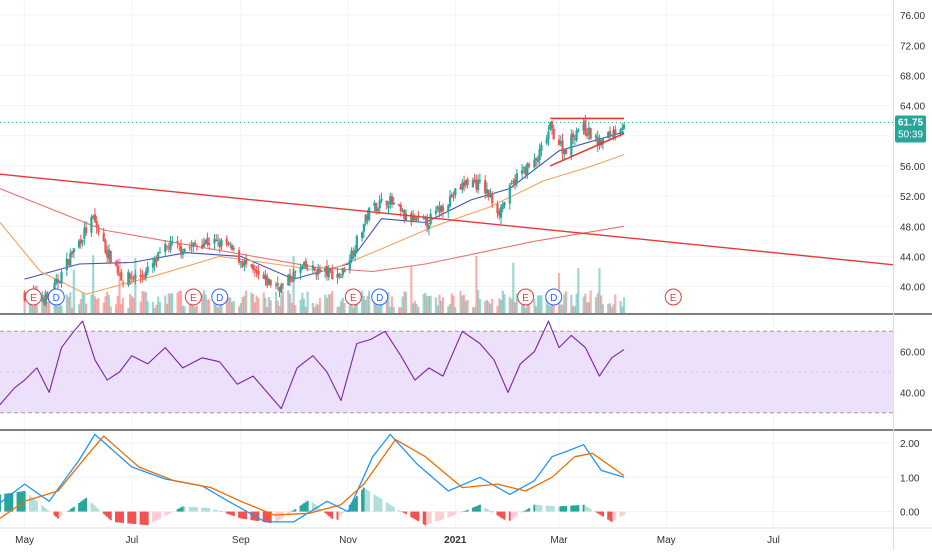 The width and height of the screenshot is (932, 555). Describe the element at coordinates (446, 371) in the screenshot. I see `rsi-band` at that location.